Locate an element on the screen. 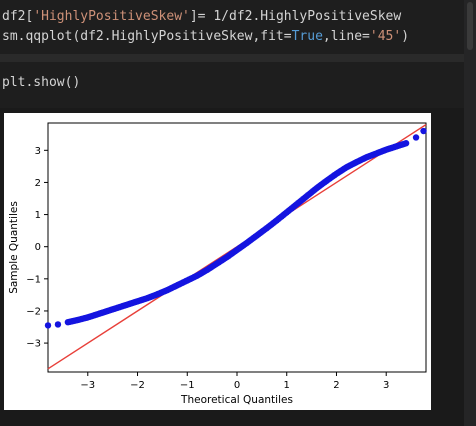 The width and height of the screenshot is (476, 426). x-tick-label: 0 is located at coordinates (237, 385).